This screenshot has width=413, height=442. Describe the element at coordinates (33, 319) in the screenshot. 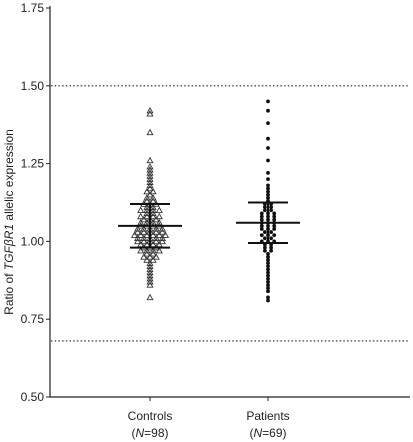

I see `y-tick-label: 0.75` at that location.